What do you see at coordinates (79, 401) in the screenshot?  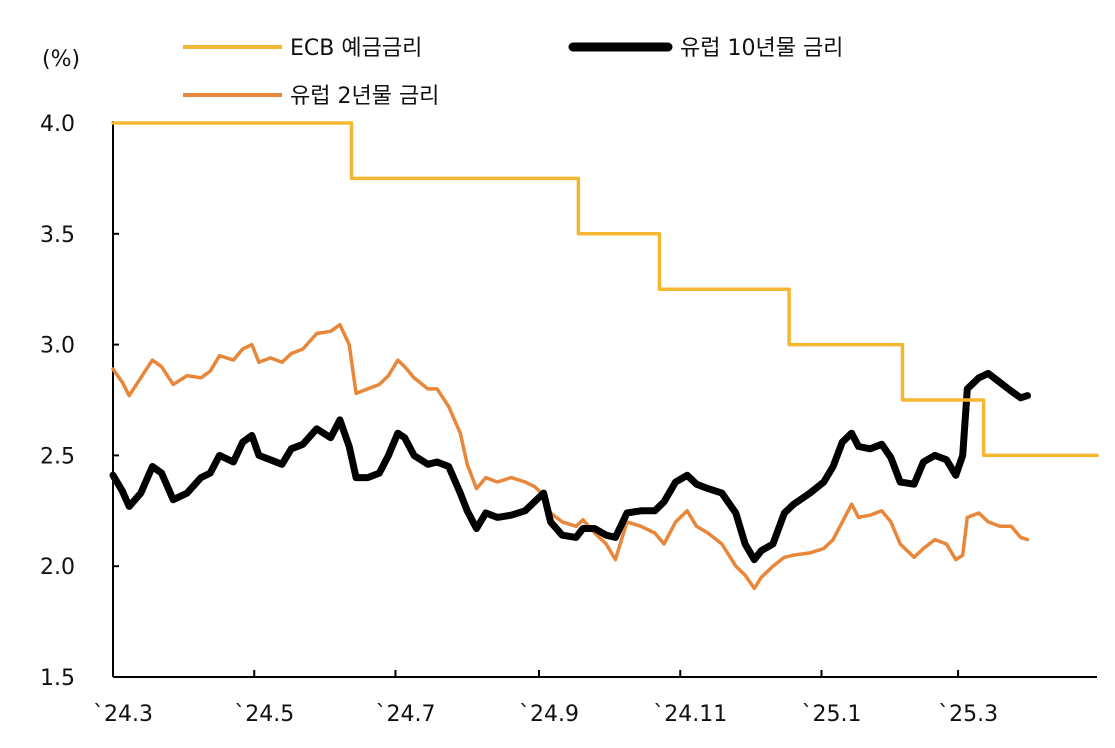 I see `y-axis: 4.0 3.5 3.0 2.5 2.0 1.5` at bounding box center [79, 401].